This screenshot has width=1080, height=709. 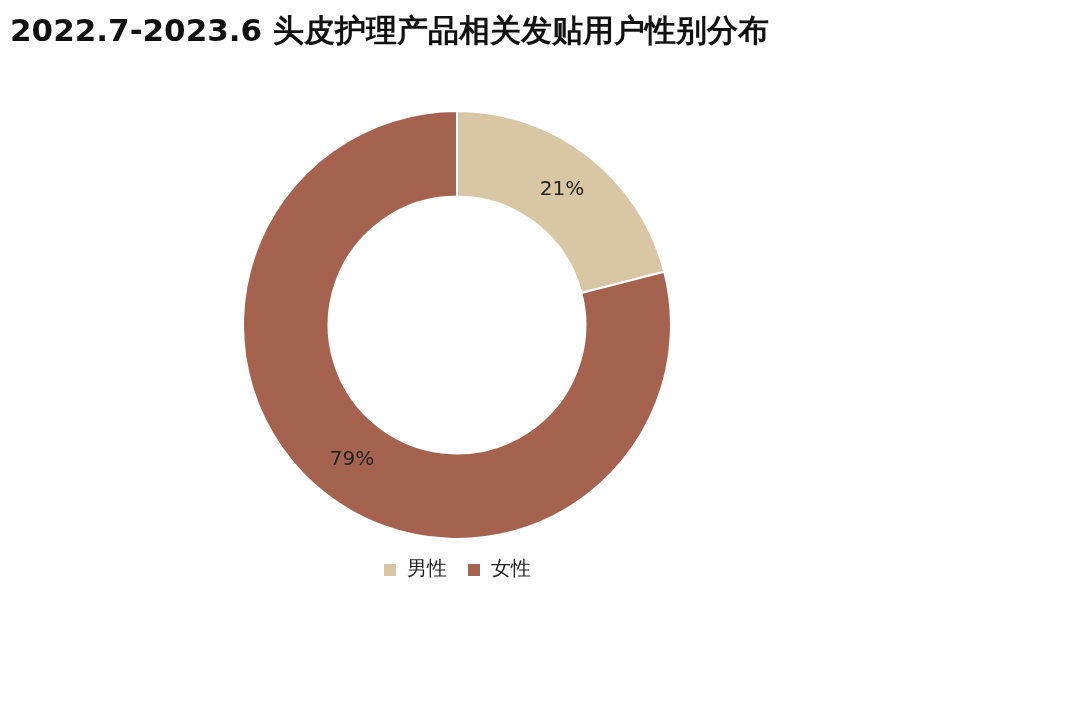 What do you see at coordinates (562, 187) in the screenshot?
I see `data-label: 21%` at bounding box center [562, 187].